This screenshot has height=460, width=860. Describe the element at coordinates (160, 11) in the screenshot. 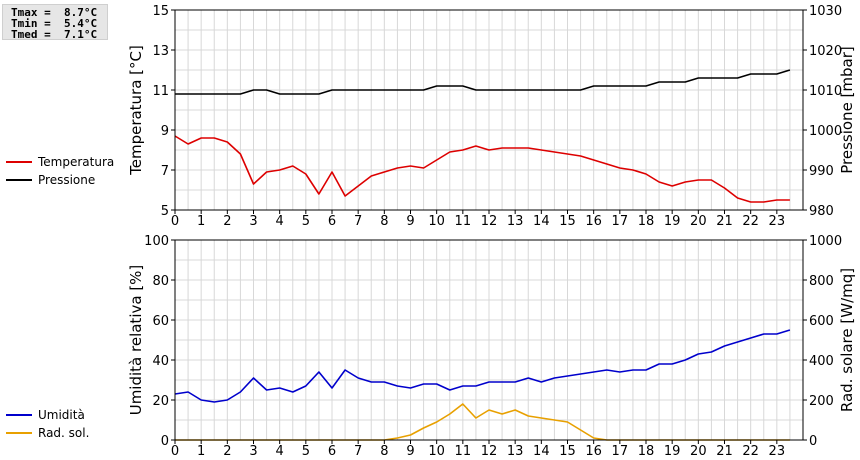

I see `y-left-tick-label: 15` at that location.